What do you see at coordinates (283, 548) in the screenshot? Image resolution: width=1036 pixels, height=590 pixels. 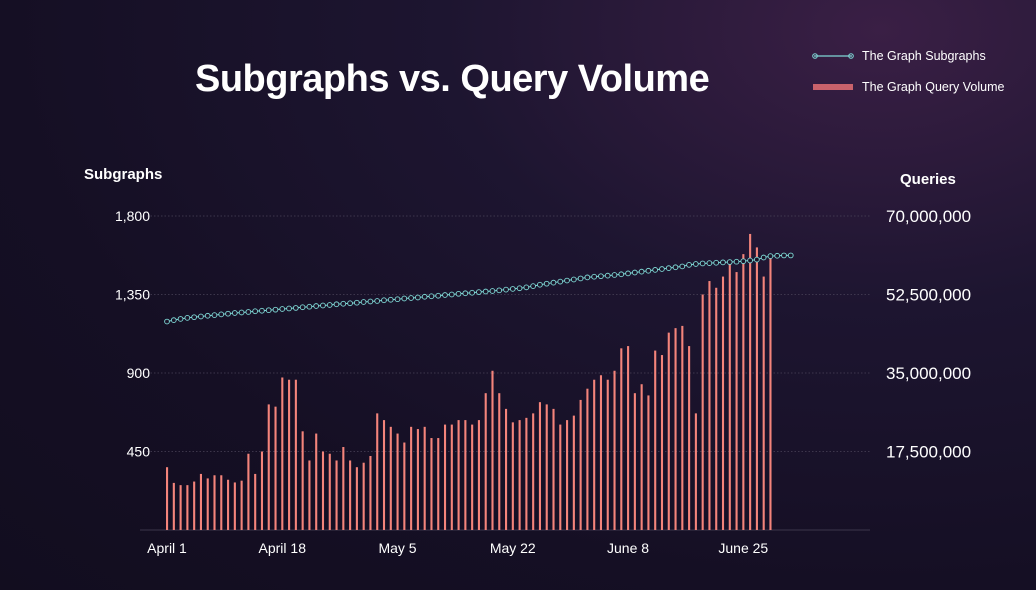 I see `x-tick-label: April 18` at bounding box center [283, 548].